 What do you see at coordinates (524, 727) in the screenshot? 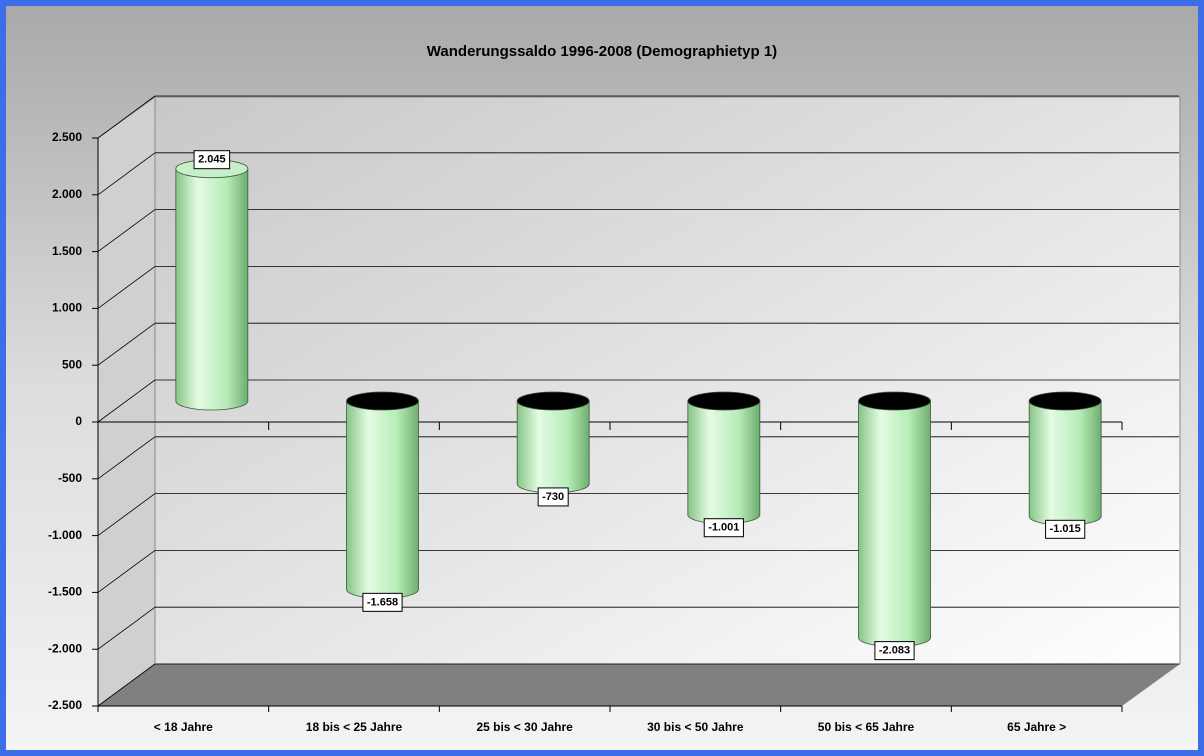
I see `x-tick-label: 25 bis < 30 Jahre` at bounding box center [524, 727].